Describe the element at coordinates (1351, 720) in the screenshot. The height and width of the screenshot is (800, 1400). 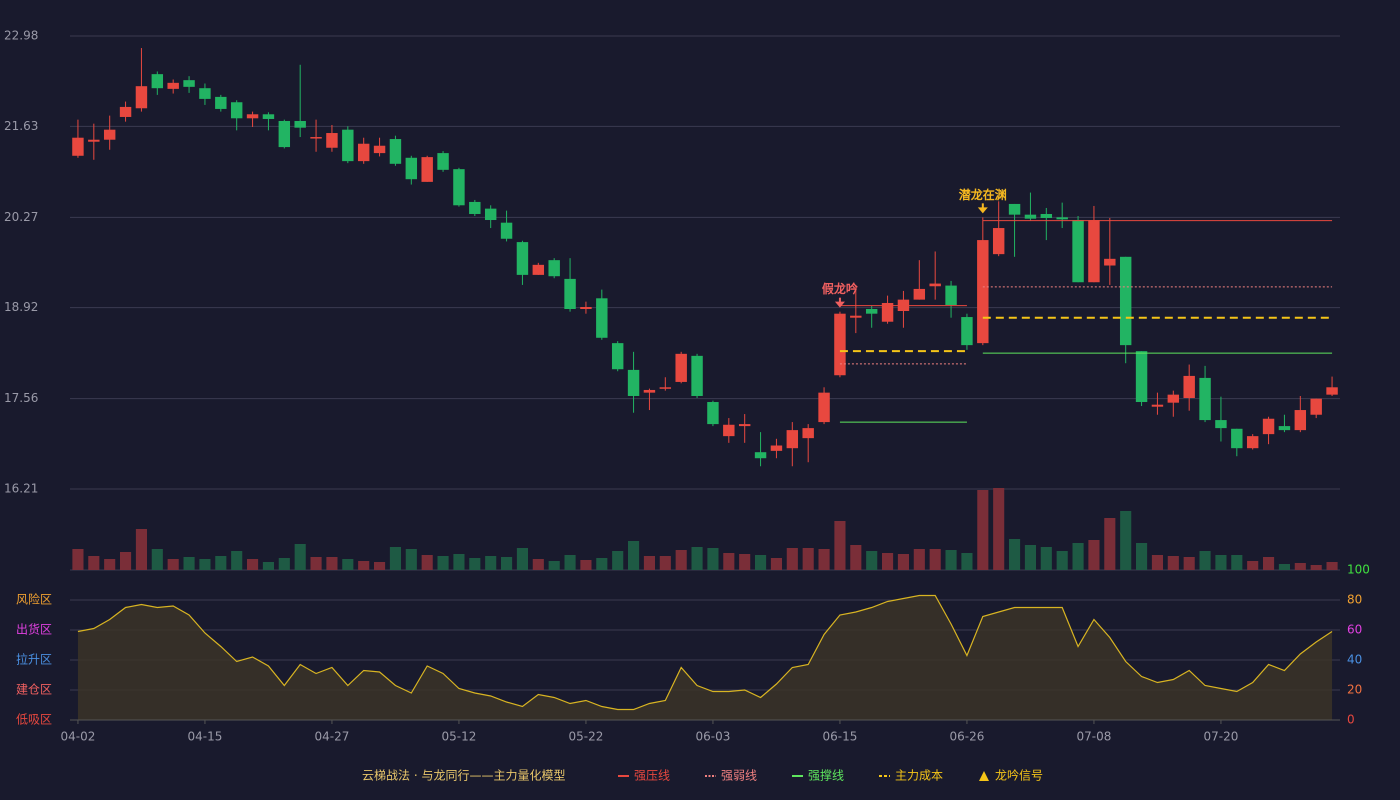
I see `indicator-tick-label: 0` at that location.